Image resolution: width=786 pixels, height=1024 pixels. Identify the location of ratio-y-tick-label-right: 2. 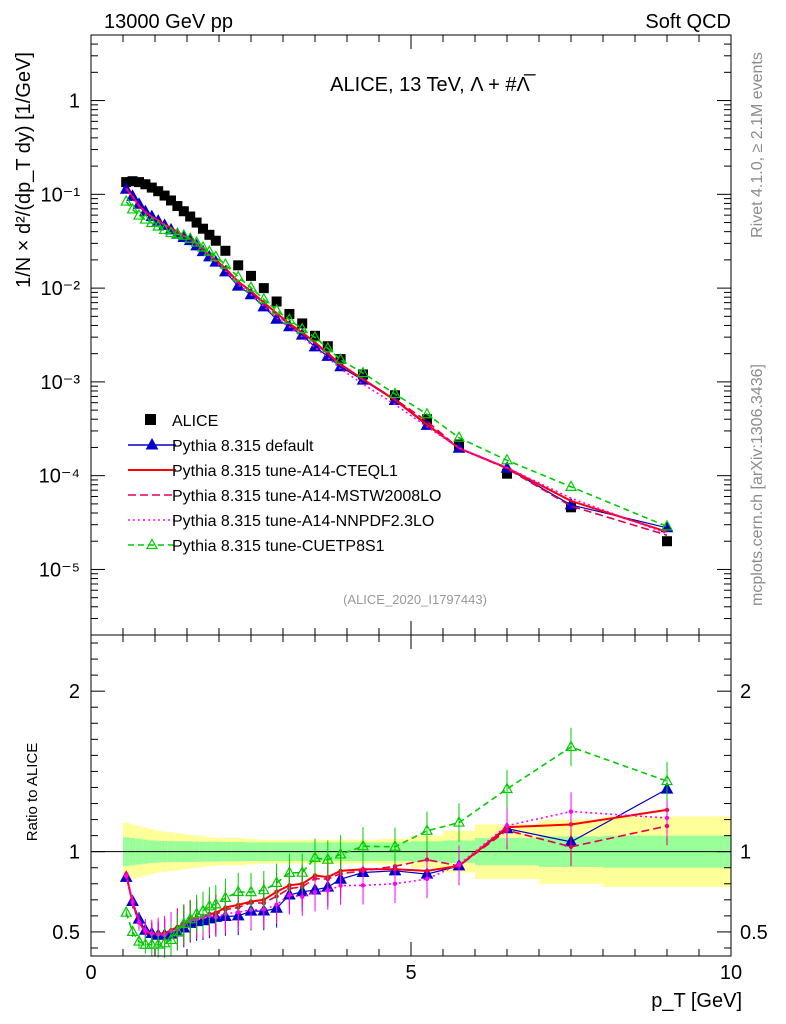
(745, 692).